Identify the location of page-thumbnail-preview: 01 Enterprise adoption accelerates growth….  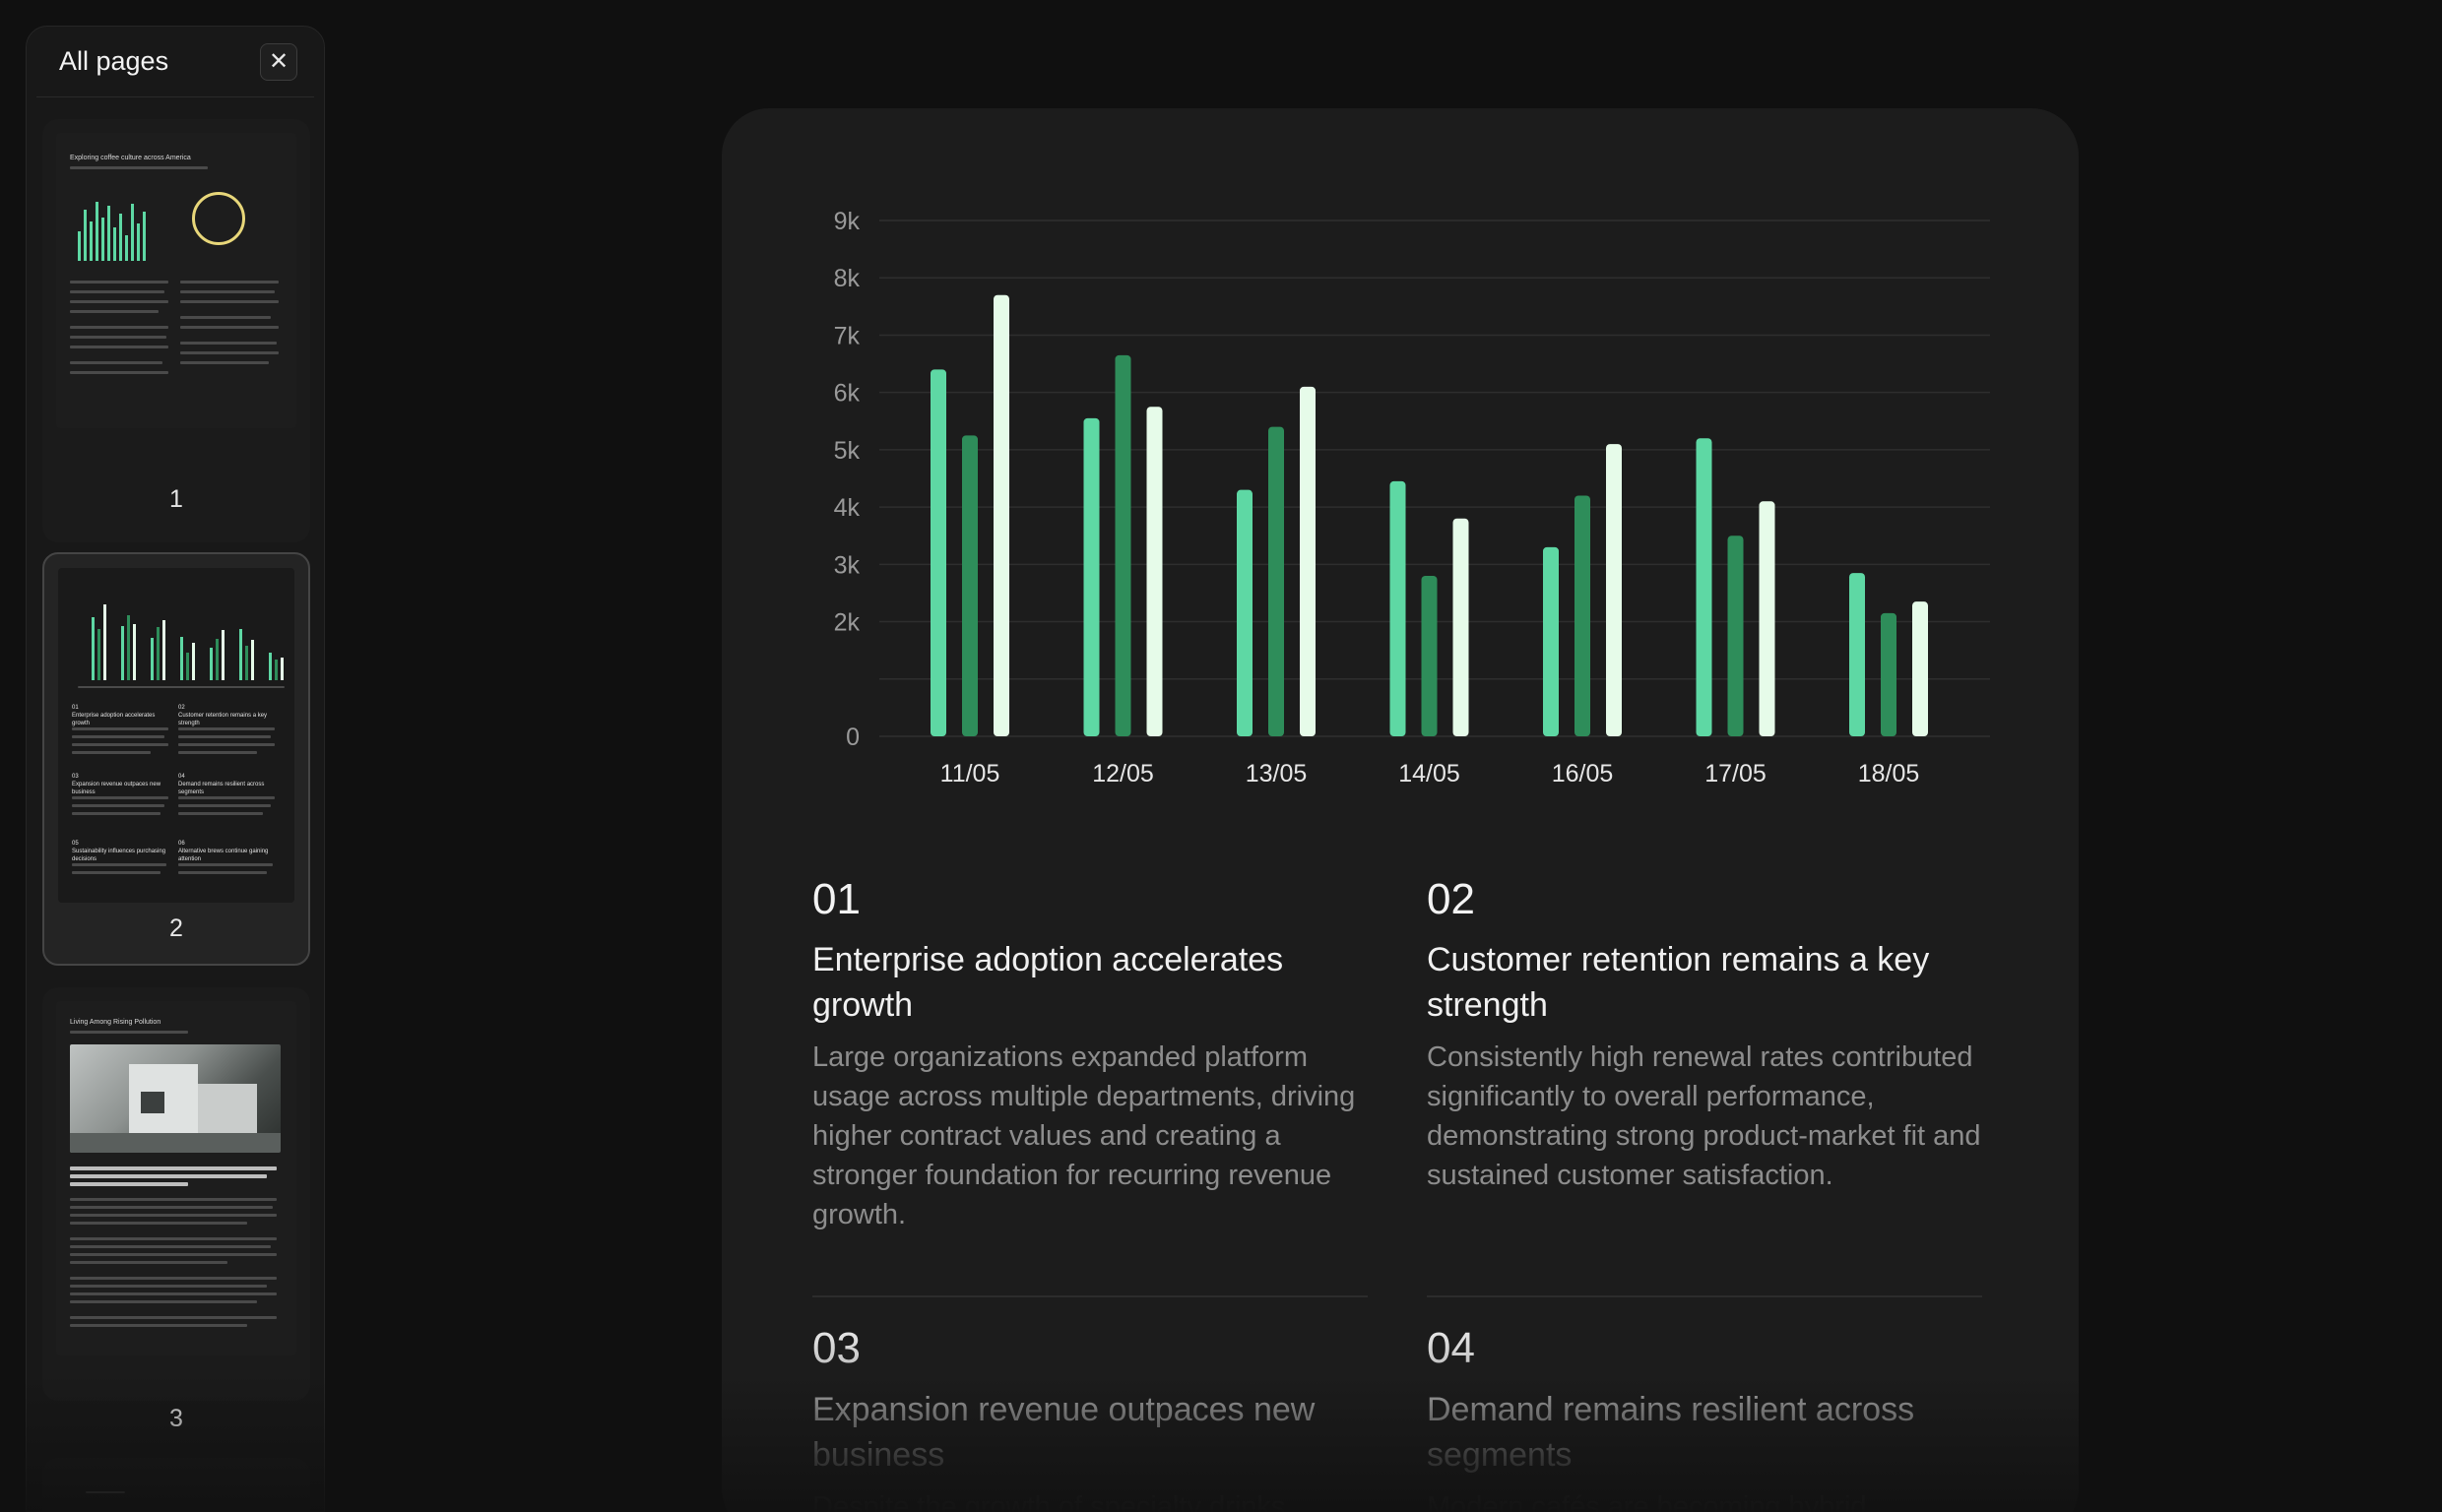
(176, 735).